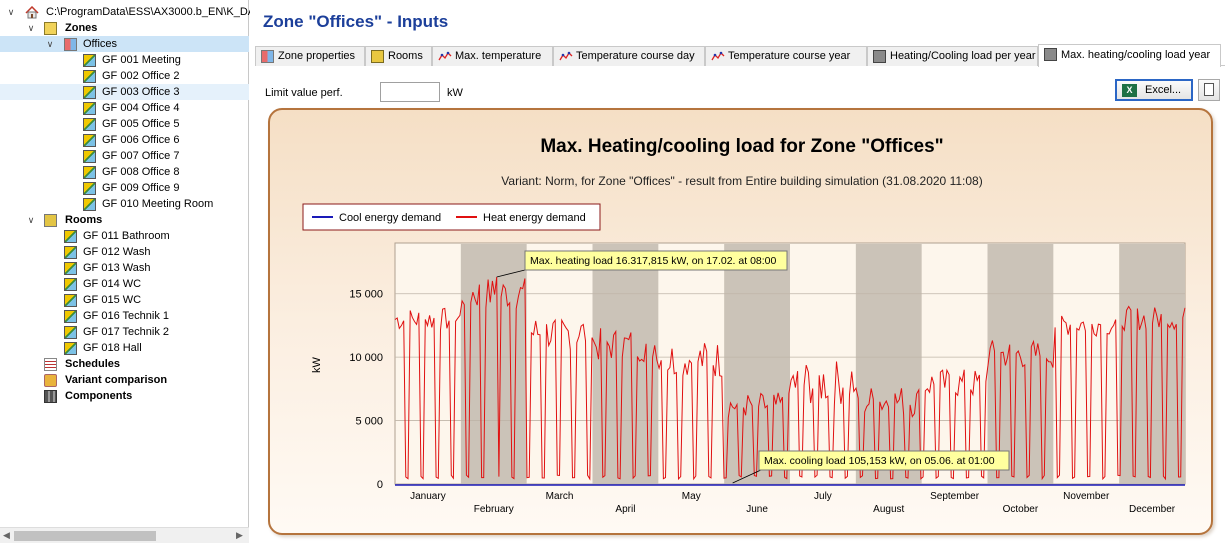  What do you see at coordinates (1021, 509) in the screenshot?
I see `x-tick-label: October` at bounding box center [1021, 509].